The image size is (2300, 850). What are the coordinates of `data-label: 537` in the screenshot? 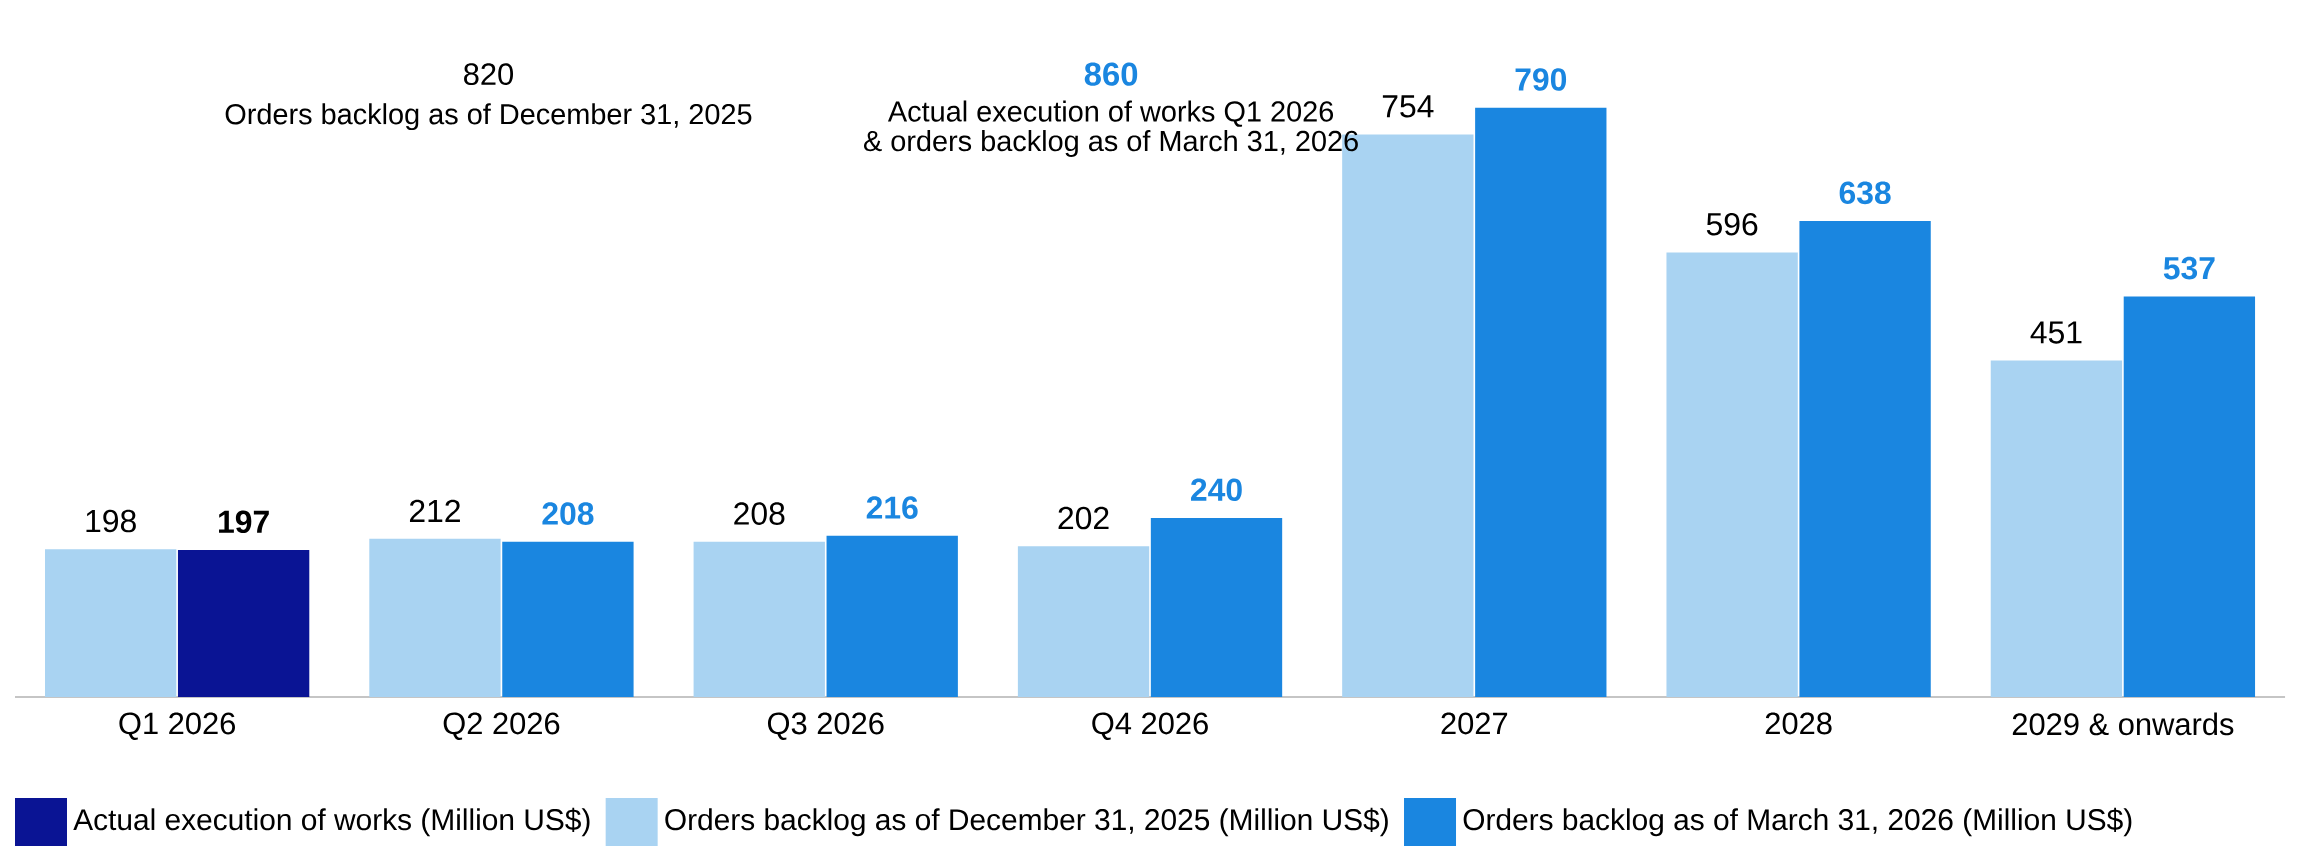 It's located at (2189, 268).